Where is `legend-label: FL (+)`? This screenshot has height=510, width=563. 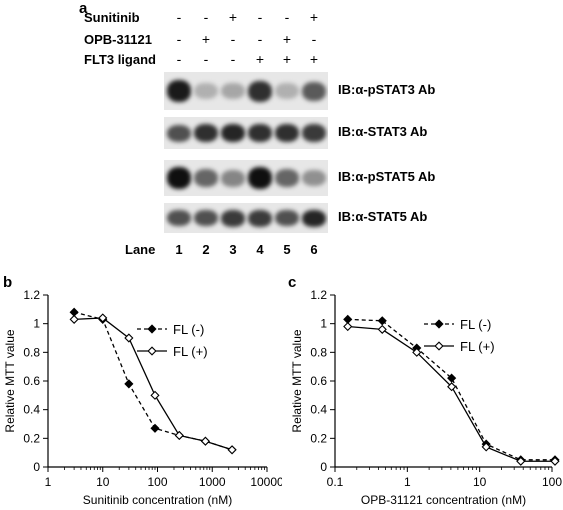 legend-label: FL (+) is located at coordinates (477, 346).